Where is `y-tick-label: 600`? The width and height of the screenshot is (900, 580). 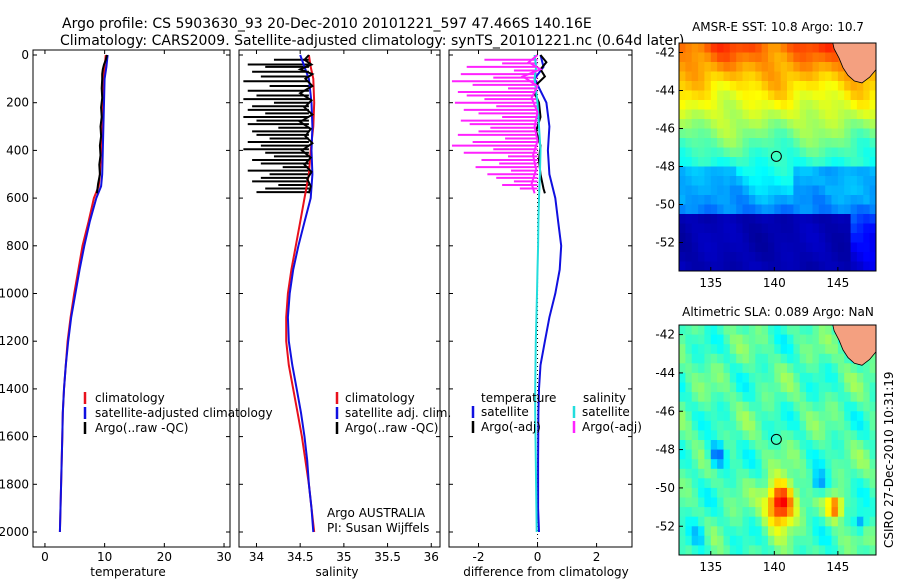
y-tick-label: 600 is located at coordinates (17, 198).